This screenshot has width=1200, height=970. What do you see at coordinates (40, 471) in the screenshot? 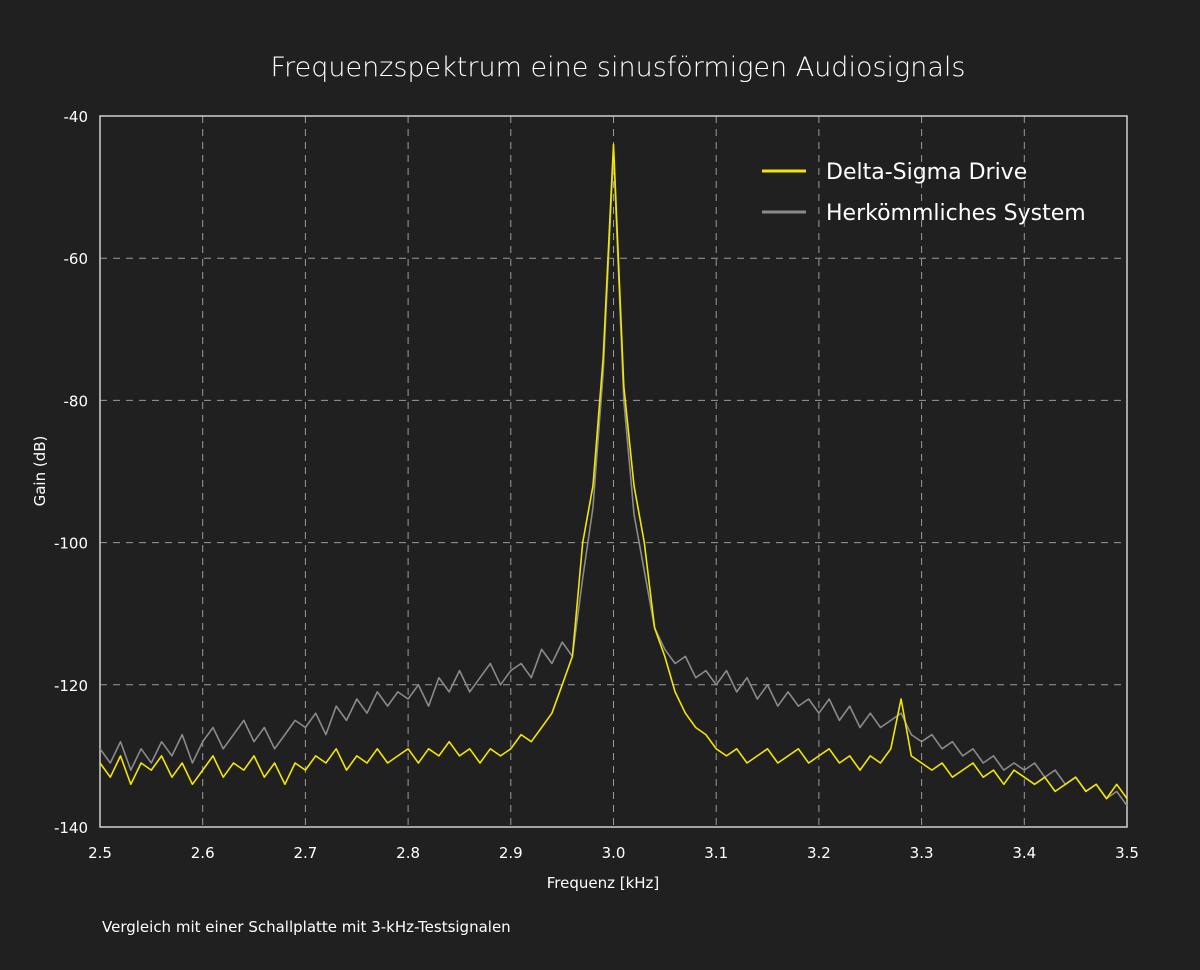
I see `y-axis-label: Gain (dB)` at bounding box center [40, 471].